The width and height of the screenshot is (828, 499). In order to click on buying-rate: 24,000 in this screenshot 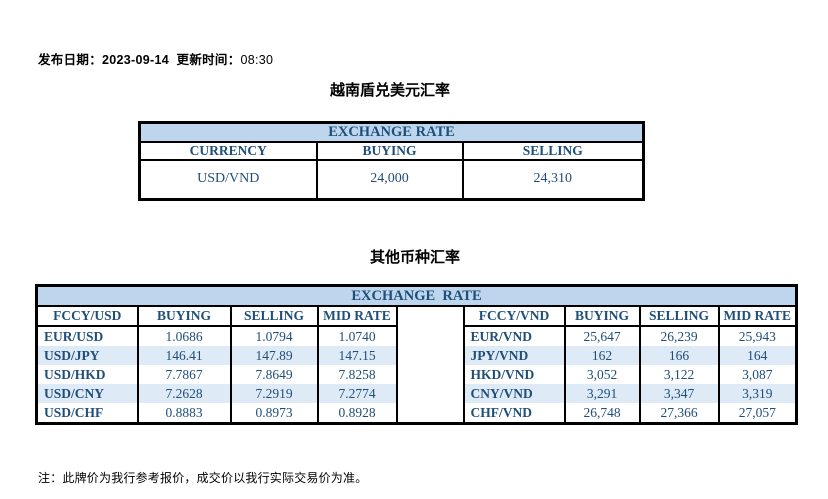, I will do `click(389, 179)`.